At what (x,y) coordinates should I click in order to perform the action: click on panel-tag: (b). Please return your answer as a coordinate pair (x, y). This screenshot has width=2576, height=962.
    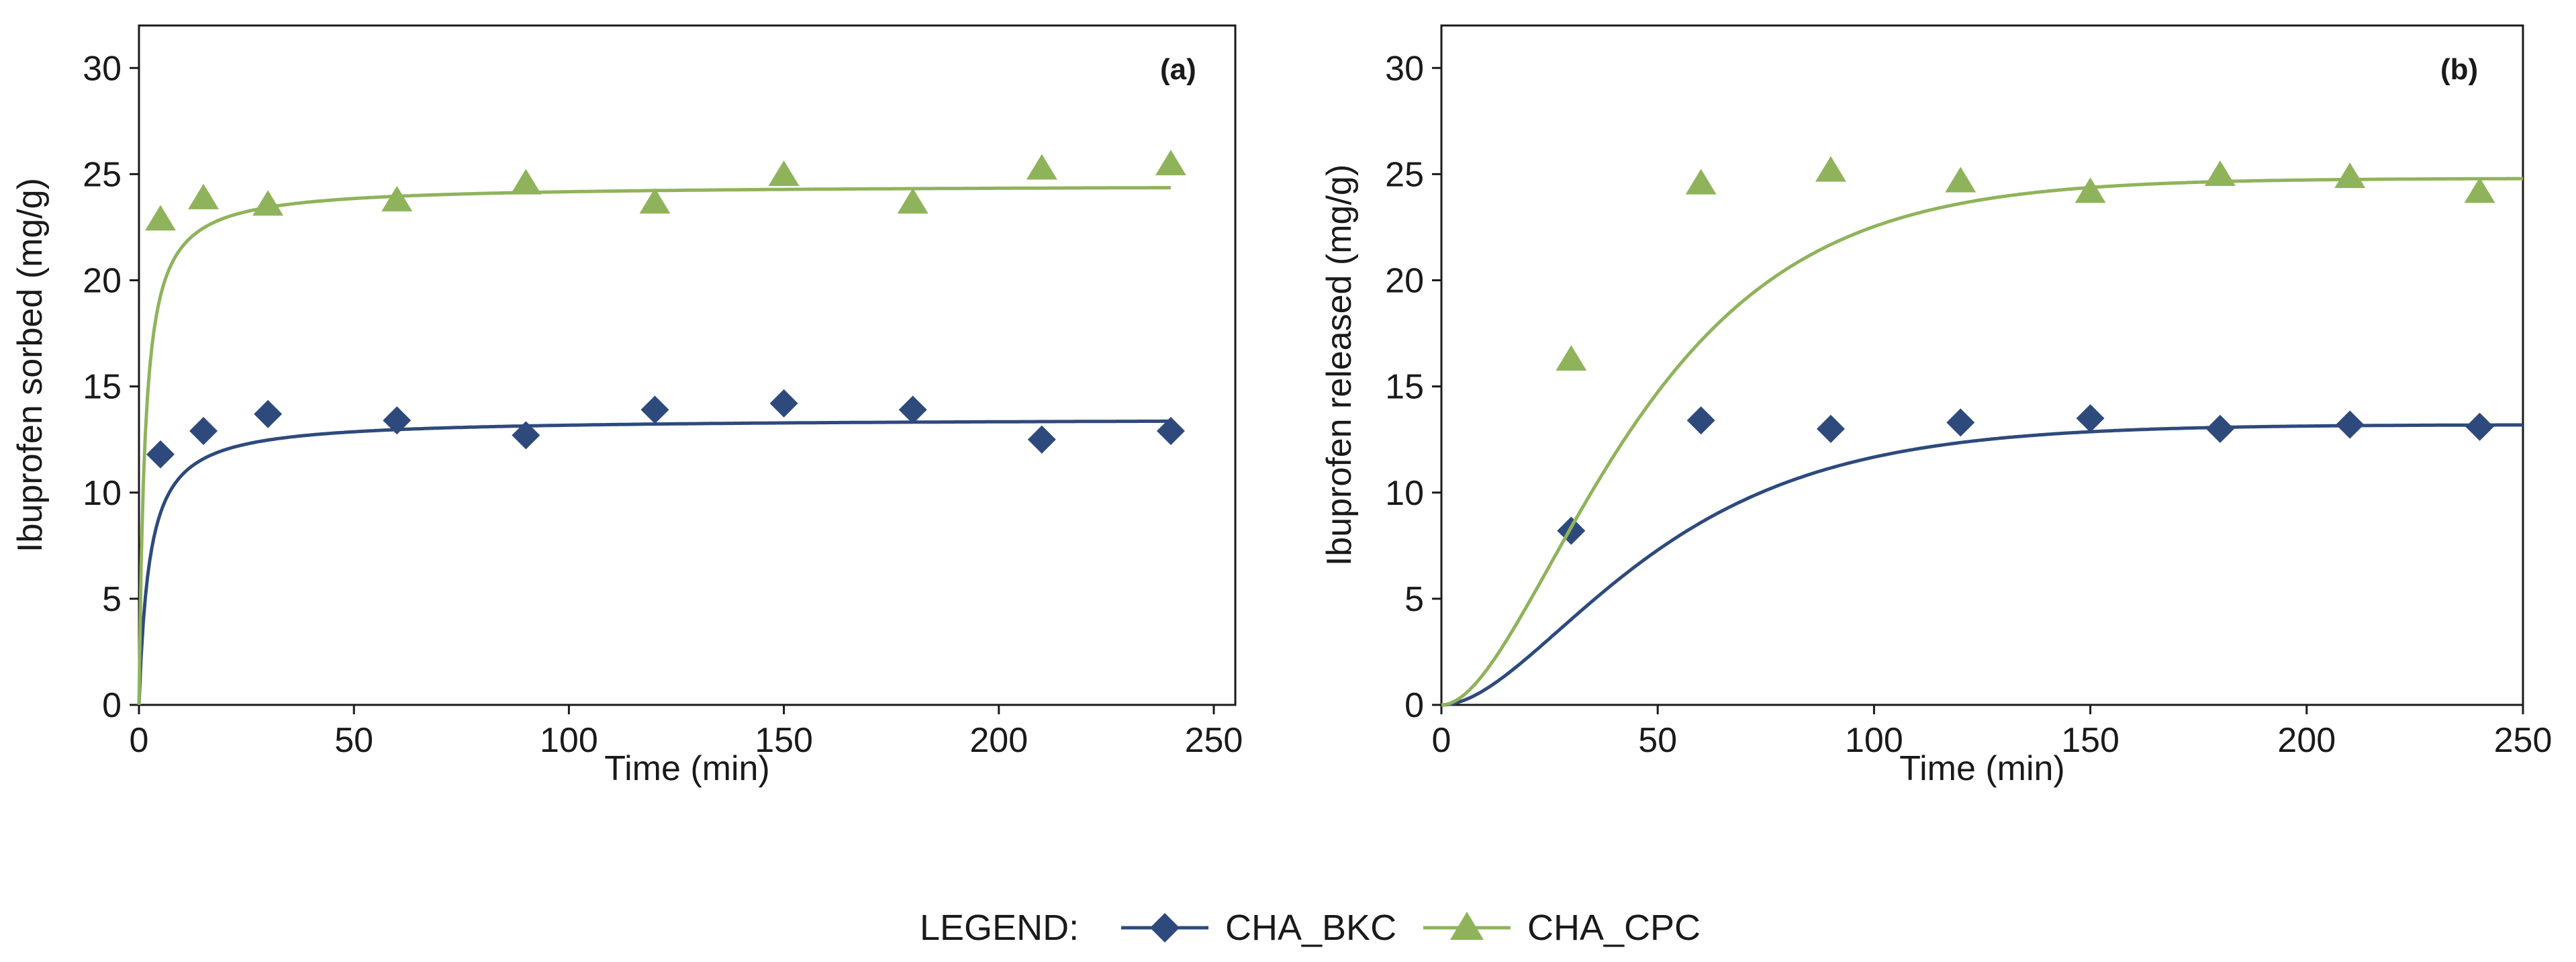
    Looking at the image, I should click on (2459, 69).